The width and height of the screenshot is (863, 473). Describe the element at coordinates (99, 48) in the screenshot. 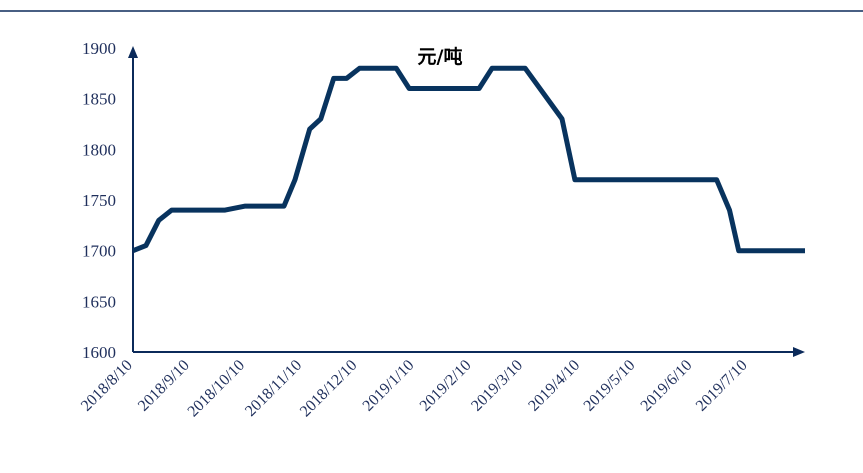

I see `y-tick-label: 1900` at that location.